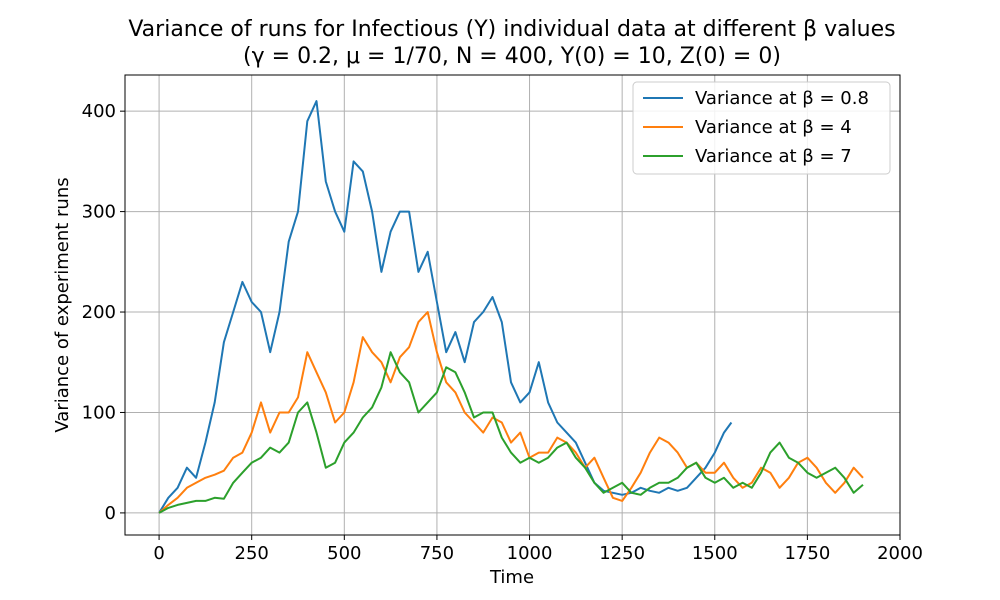  Describe the element at coordinates (252, 553) in the screenshot. I see `x-tick-label: 250` at that location.